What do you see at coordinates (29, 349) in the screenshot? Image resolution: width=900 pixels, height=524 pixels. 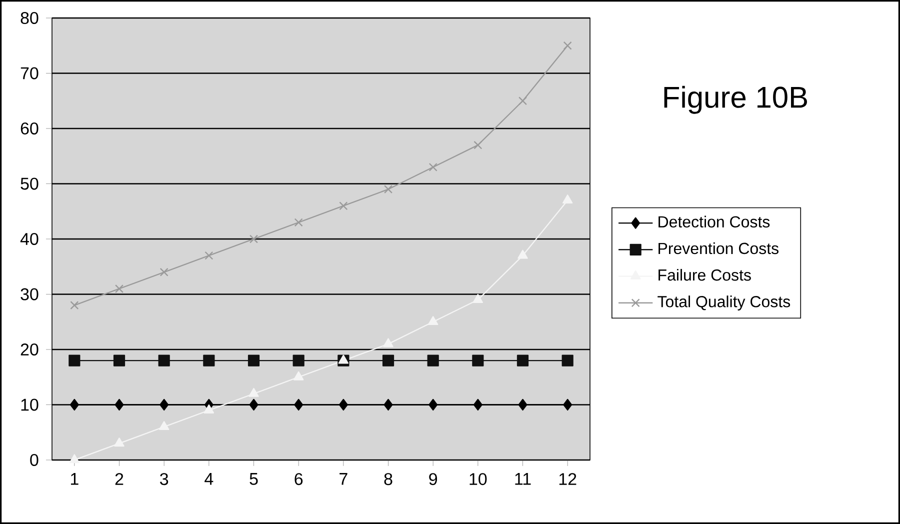 I see `y-tick-label: 20` at bounding box center [29, 349].